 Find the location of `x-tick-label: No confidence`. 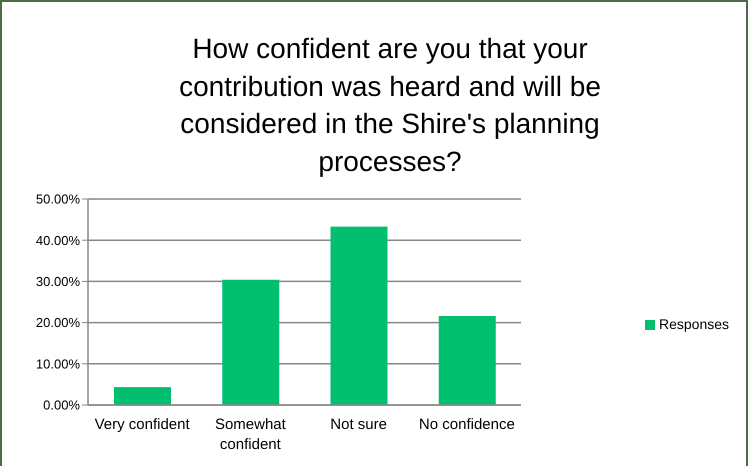

x-tick-label: No confidence is located at coordinates (466, 424).